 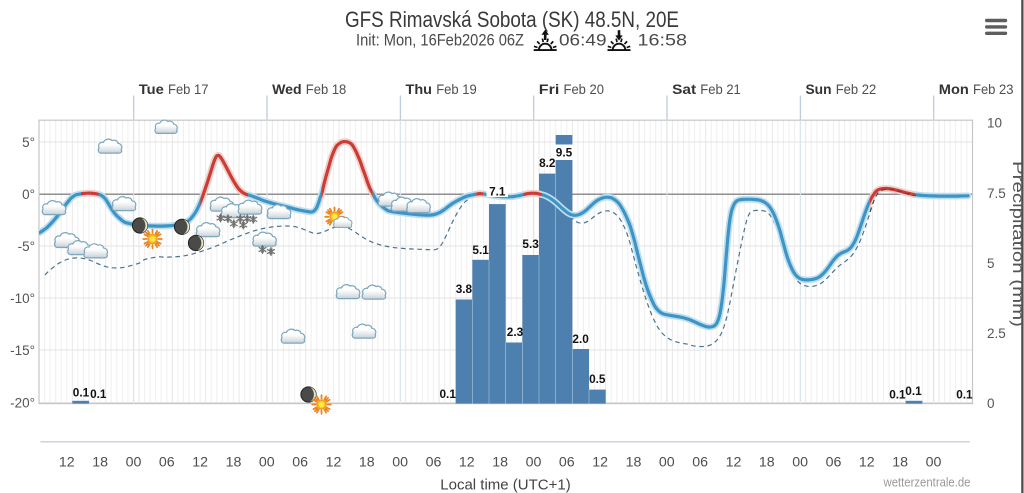 What do you see at coordinates (188, 90) in the screenshot?
I see `svg-text: Feb 17` at bounding box center [188, 90].